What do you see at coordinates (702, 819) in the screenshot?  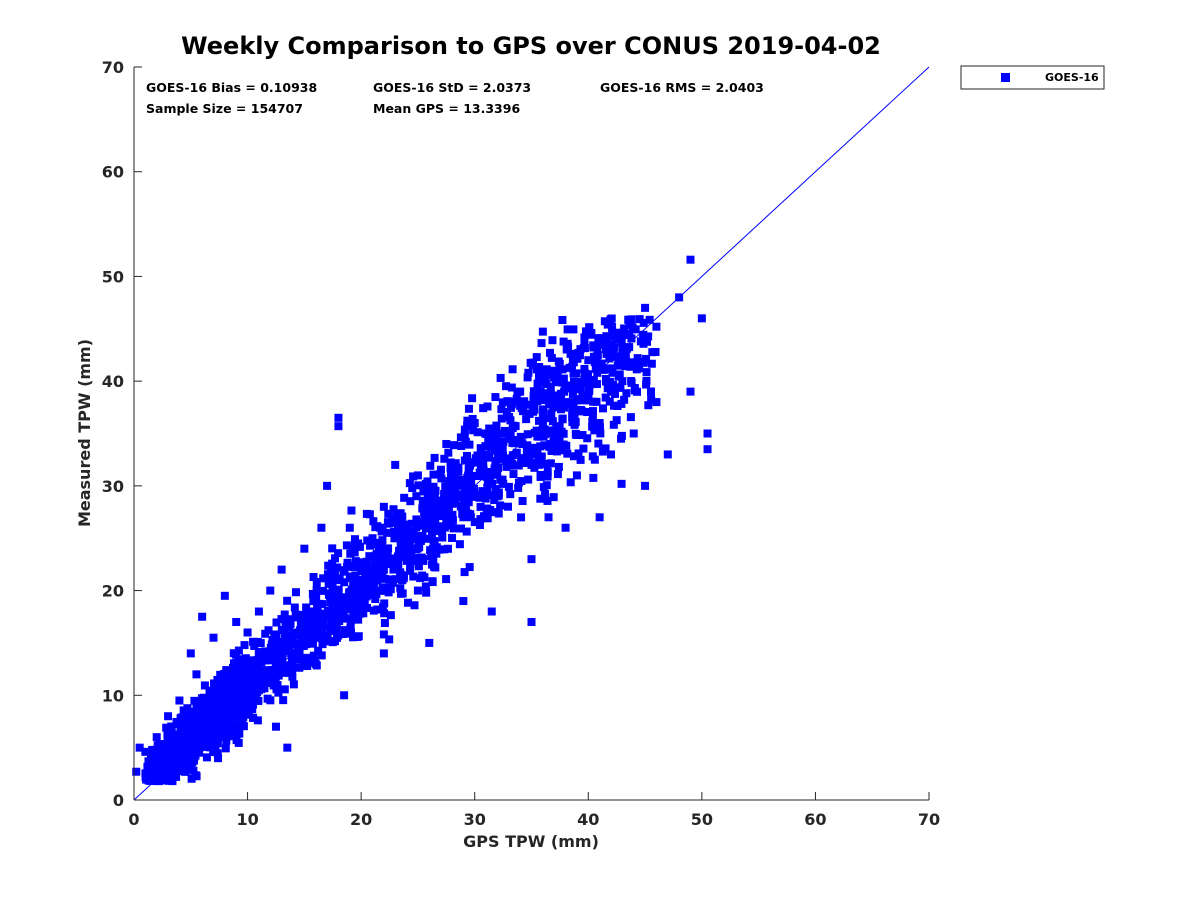 I see `x-tick-label: 50` at bounding box center [702, 819].